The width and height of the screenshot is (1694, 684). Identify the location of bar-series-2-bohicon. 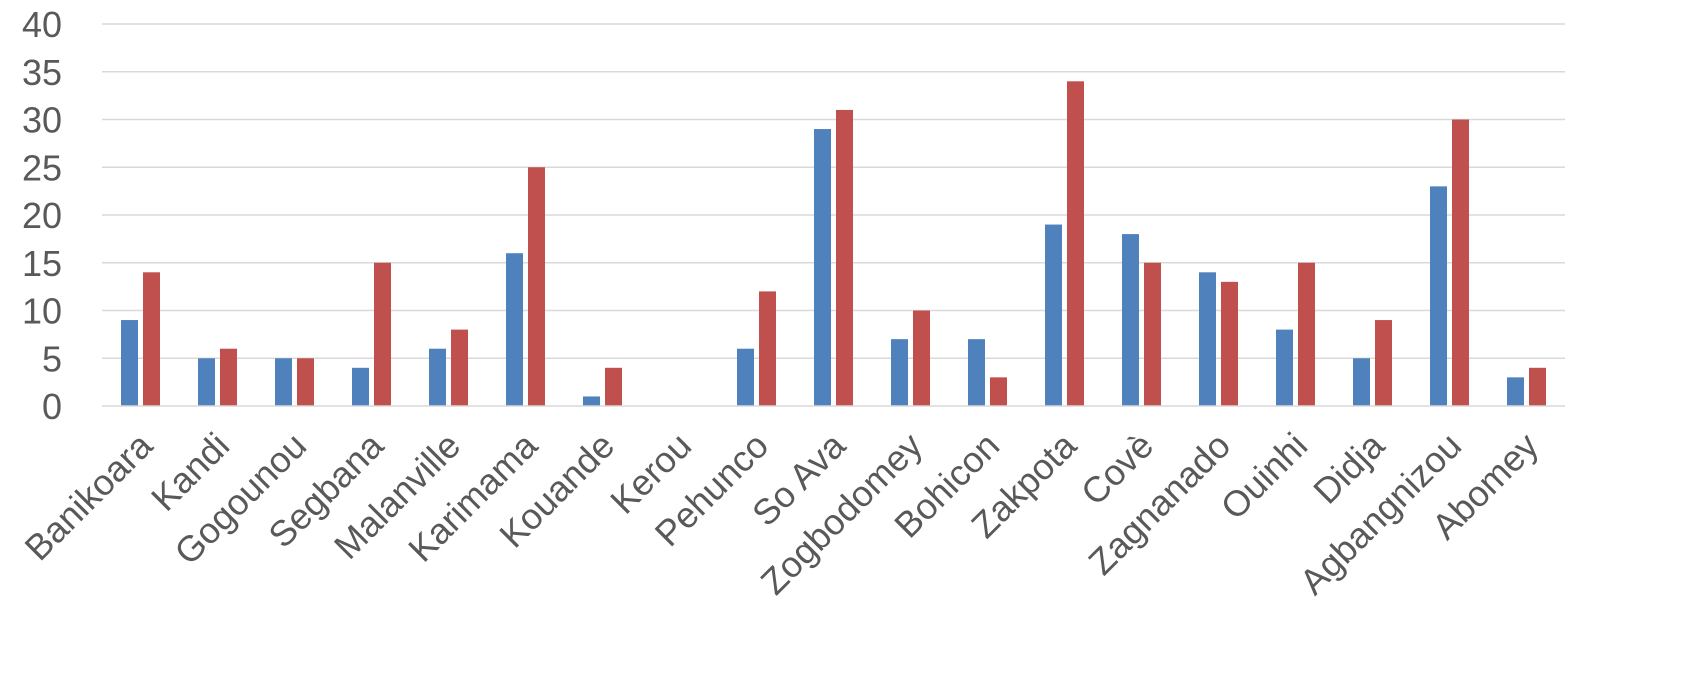
(998, 391).